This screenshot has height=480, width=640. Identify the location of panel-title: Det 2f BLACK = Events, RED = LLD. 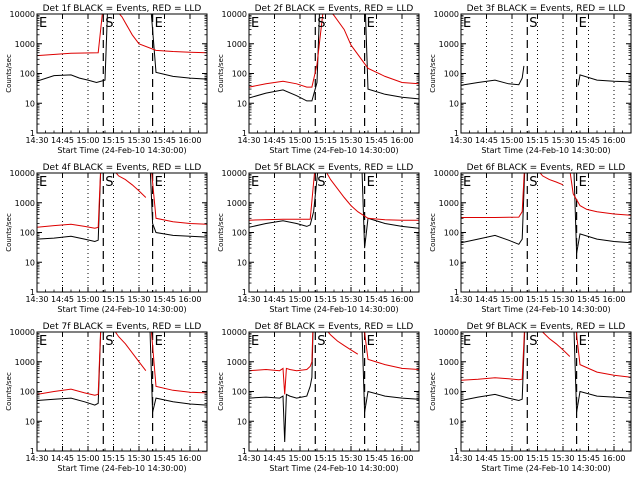
(334, 9).